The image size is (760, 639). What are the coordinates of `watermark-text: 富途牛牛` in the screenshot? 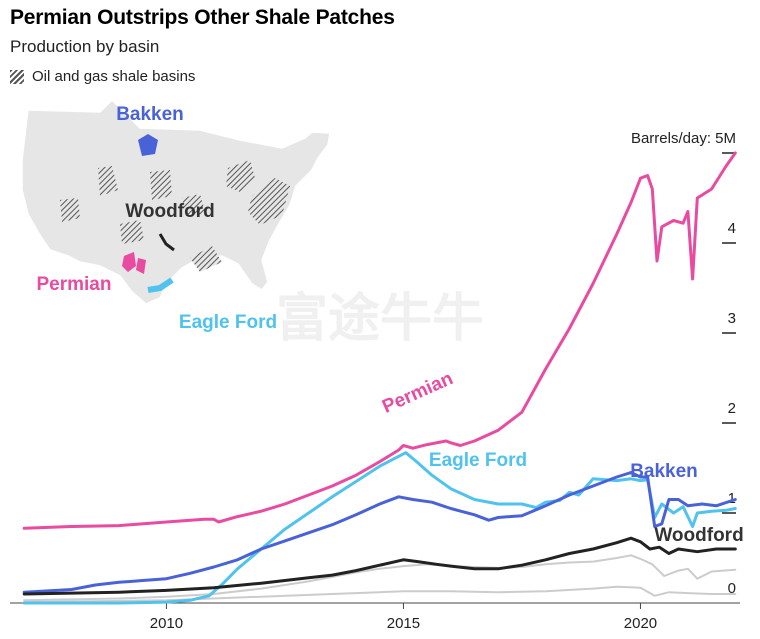 It's located at (380, 319).